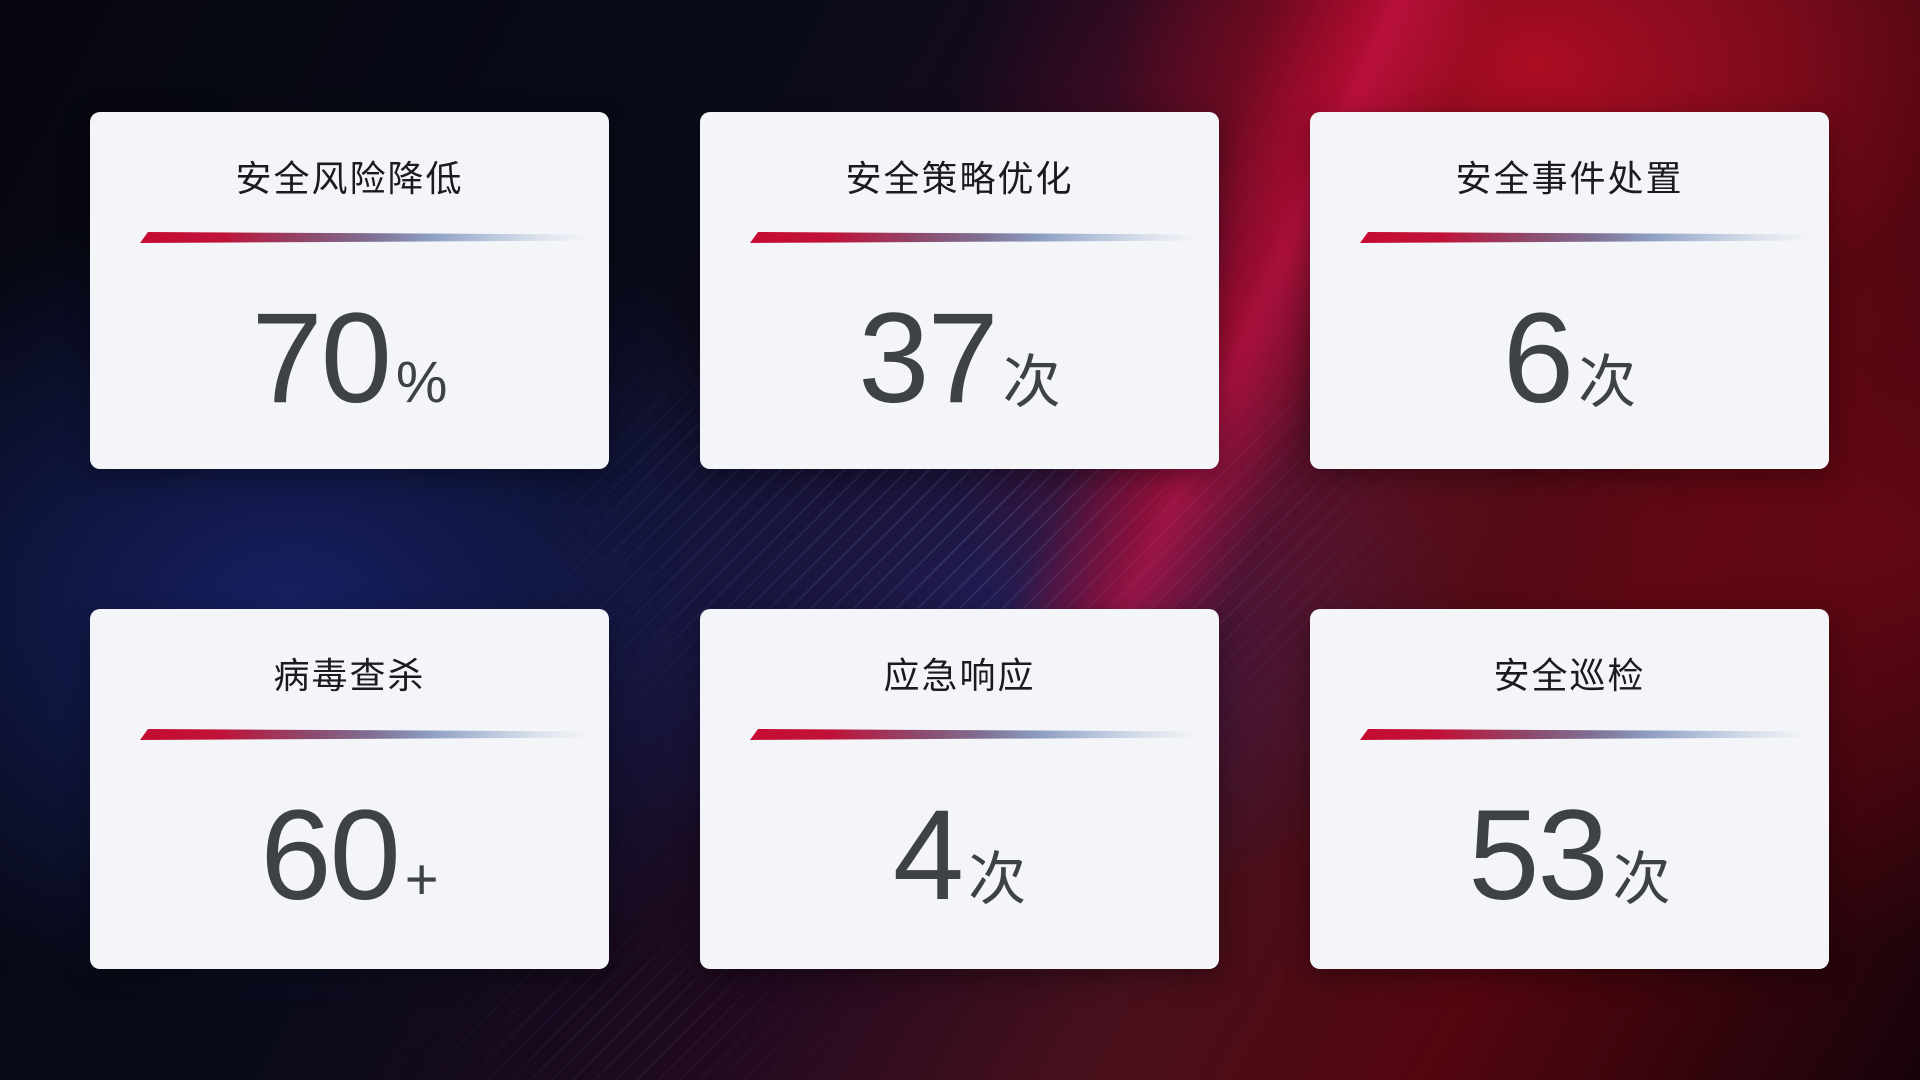 The height and width of the screenshot is (1080, 1920). I want to click on stat-value-number: 60, so click(330, 855).